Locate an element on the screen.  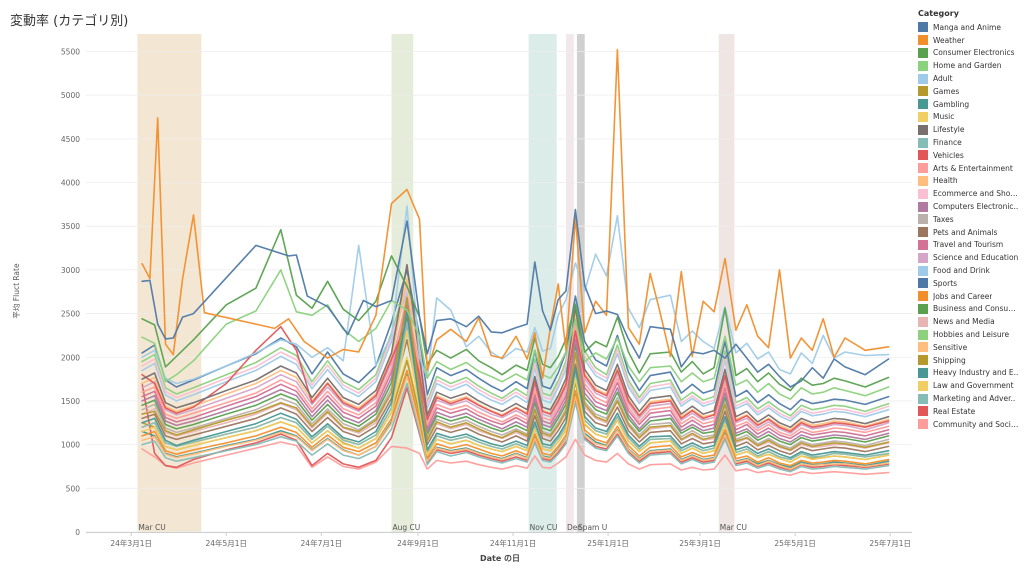
legend-label: Law and Government is located at coordinates (973, 386).